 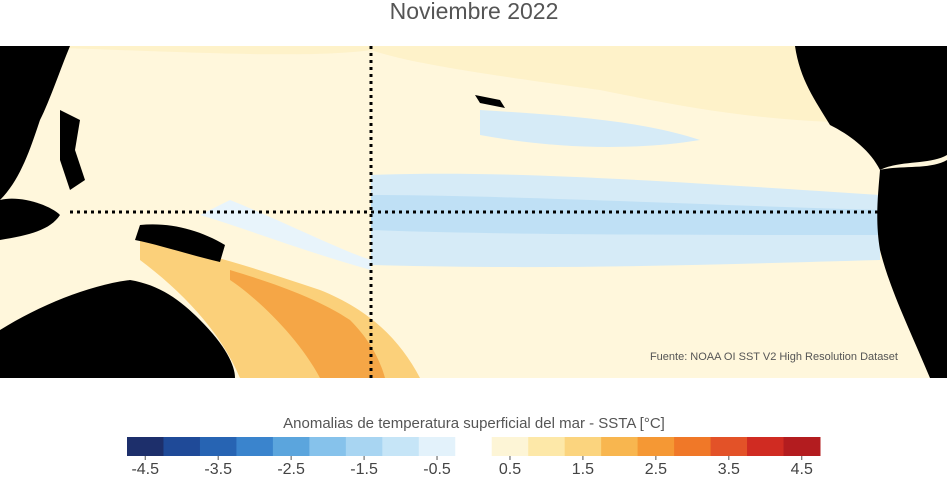 What do you see at coordinates (474, 12) in the screenshot?
I see `title: Noviembre 2022` at bounding box center [474, 12].